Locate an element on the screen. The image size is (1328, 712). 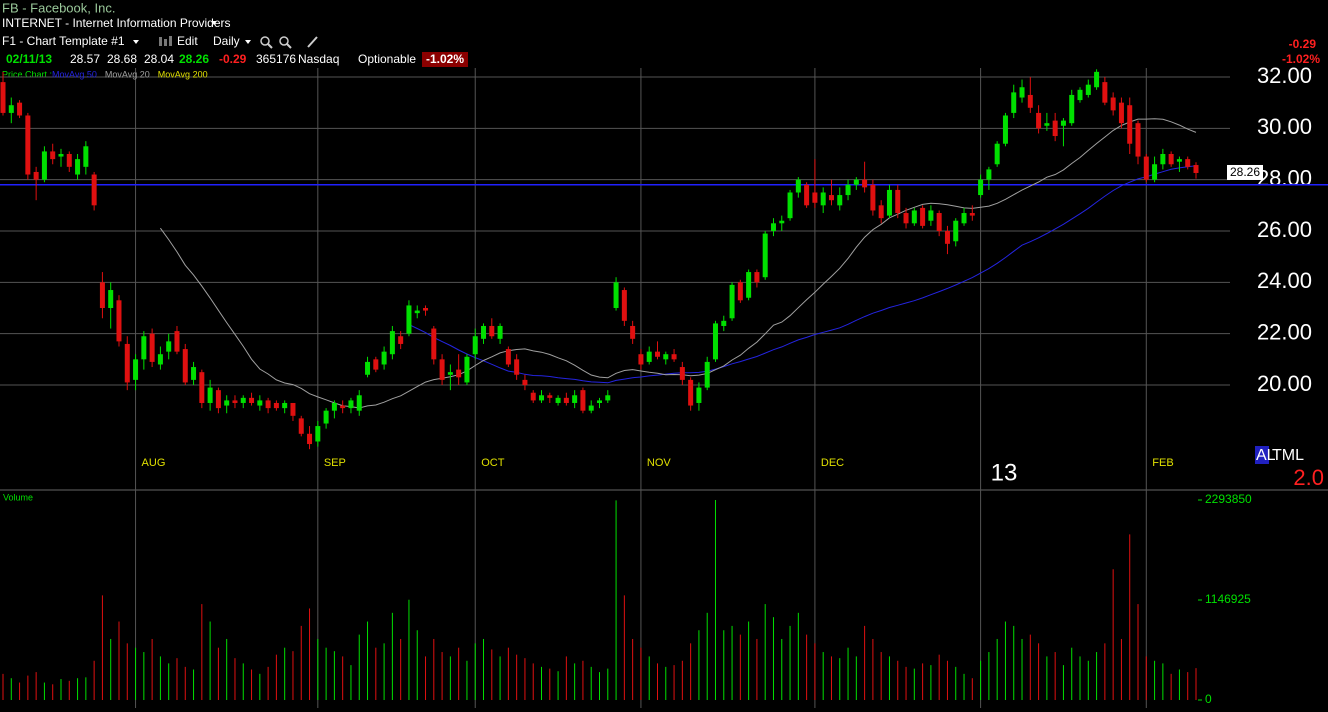
quote-low: 28.04 is located at coordinates (159, 59).